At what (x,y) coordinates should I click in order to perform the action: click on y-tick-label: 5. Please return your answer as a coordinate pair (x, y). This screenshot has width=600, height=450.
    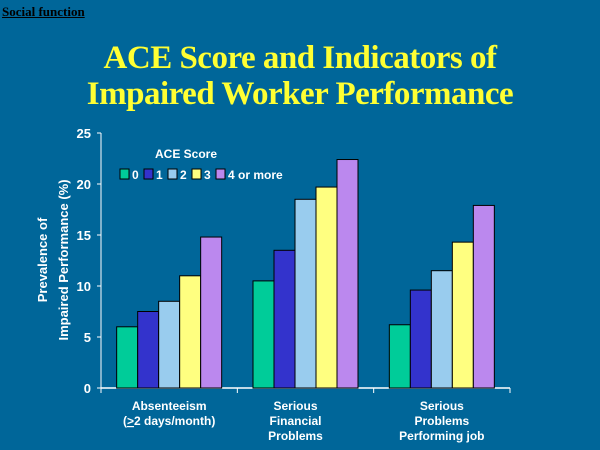
    Looking at the image, I should click on (87, 337).